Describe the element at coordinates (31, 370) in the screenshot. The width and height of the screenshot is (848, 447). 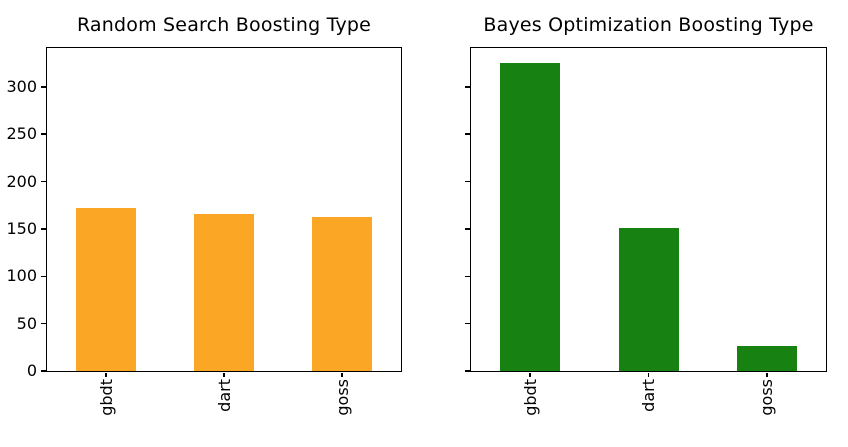
I see `y-tick-label: 0` at that location.